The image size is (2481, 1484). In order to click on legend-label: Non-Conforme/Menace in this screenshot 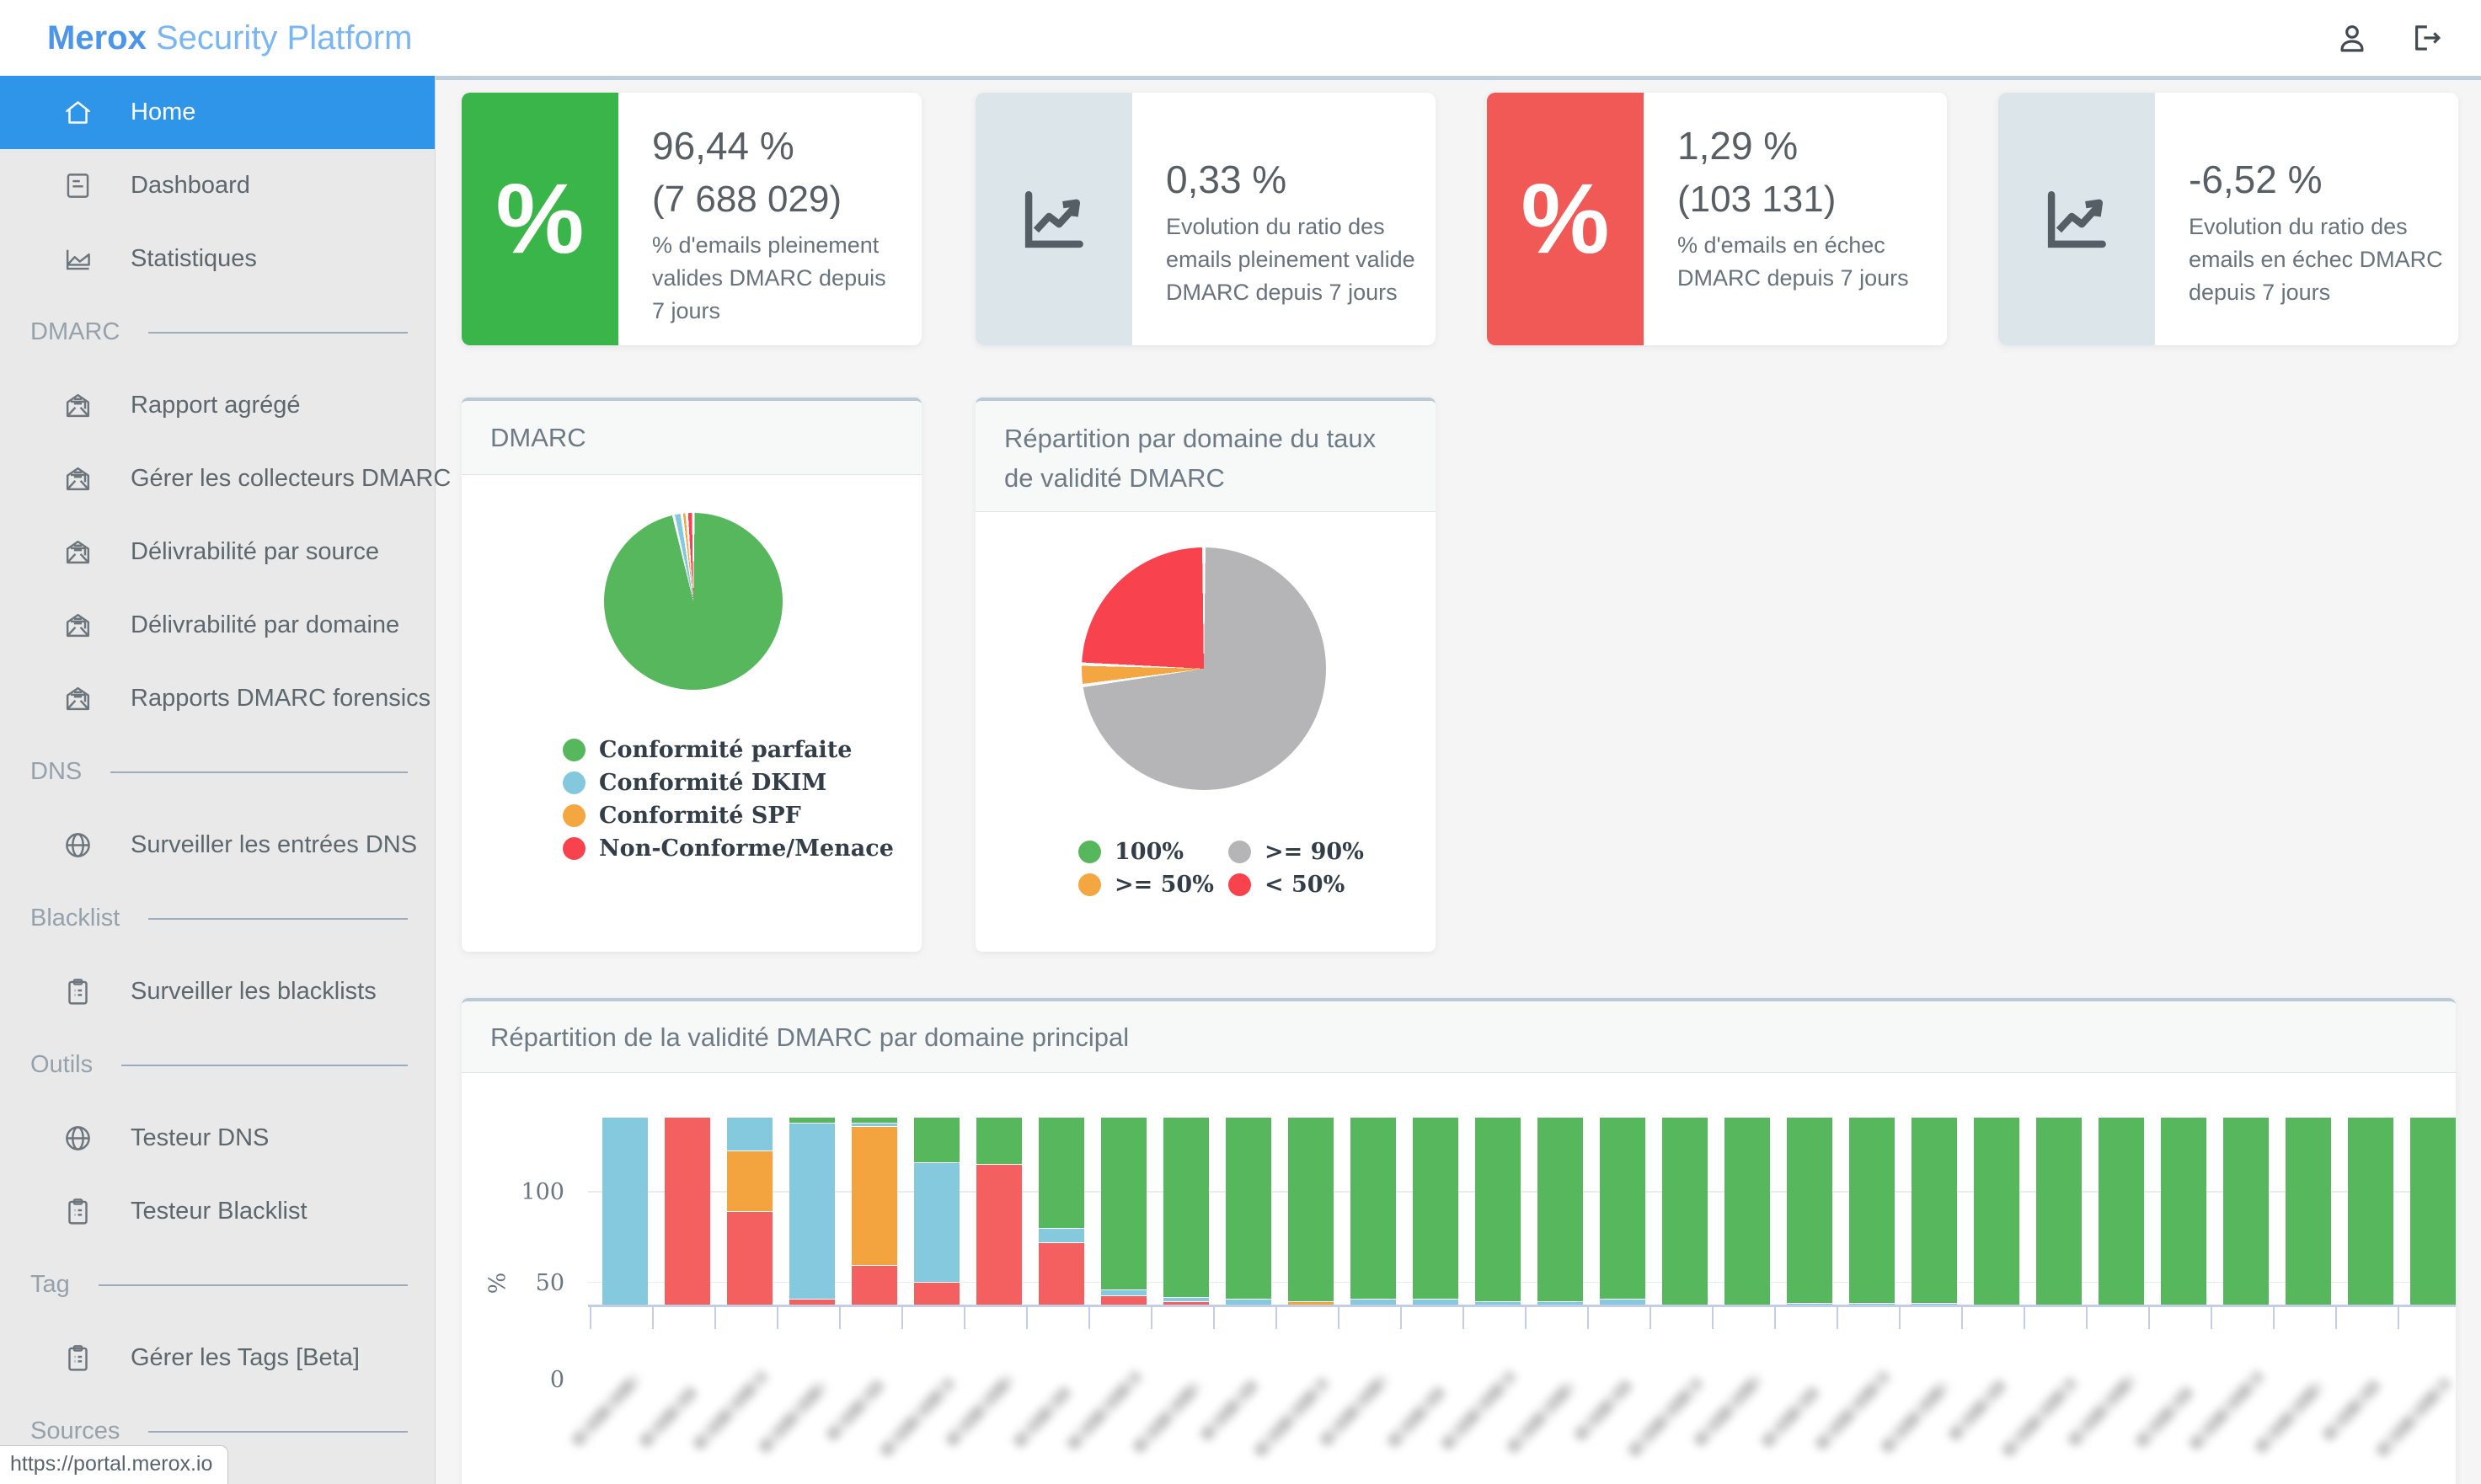, I will do `click(747, 849)`.